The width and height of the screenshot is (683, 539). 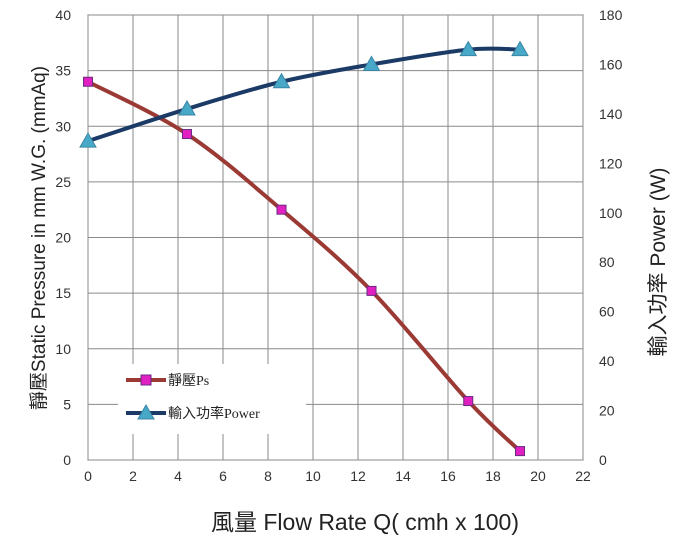 What do you see at coordinates (88, 476) in the screenshot?
I see `x-tick-label: 0` at bounding box center [88, 476].